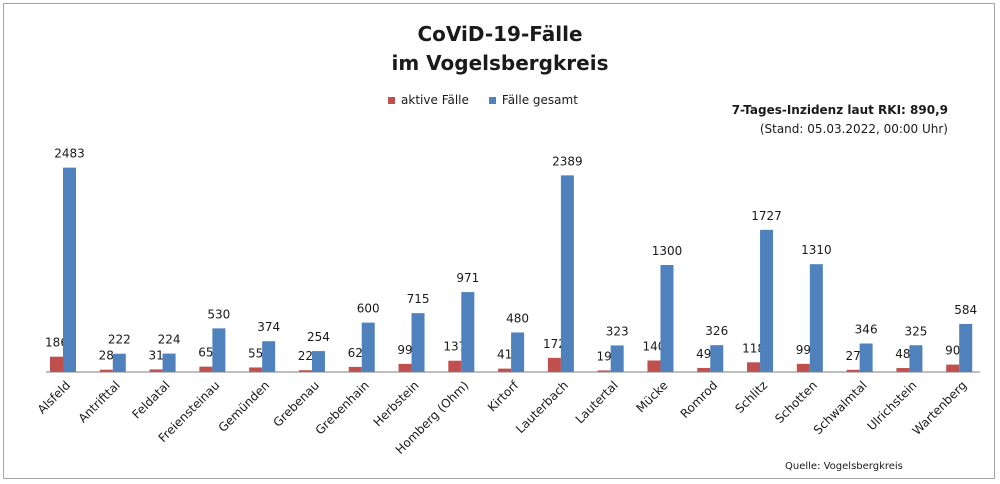 The image size is (1000, 484). I want to click on incidence-value: 7-Tages-Inzidenz laut RKI: 890,9, so click(839, 110).